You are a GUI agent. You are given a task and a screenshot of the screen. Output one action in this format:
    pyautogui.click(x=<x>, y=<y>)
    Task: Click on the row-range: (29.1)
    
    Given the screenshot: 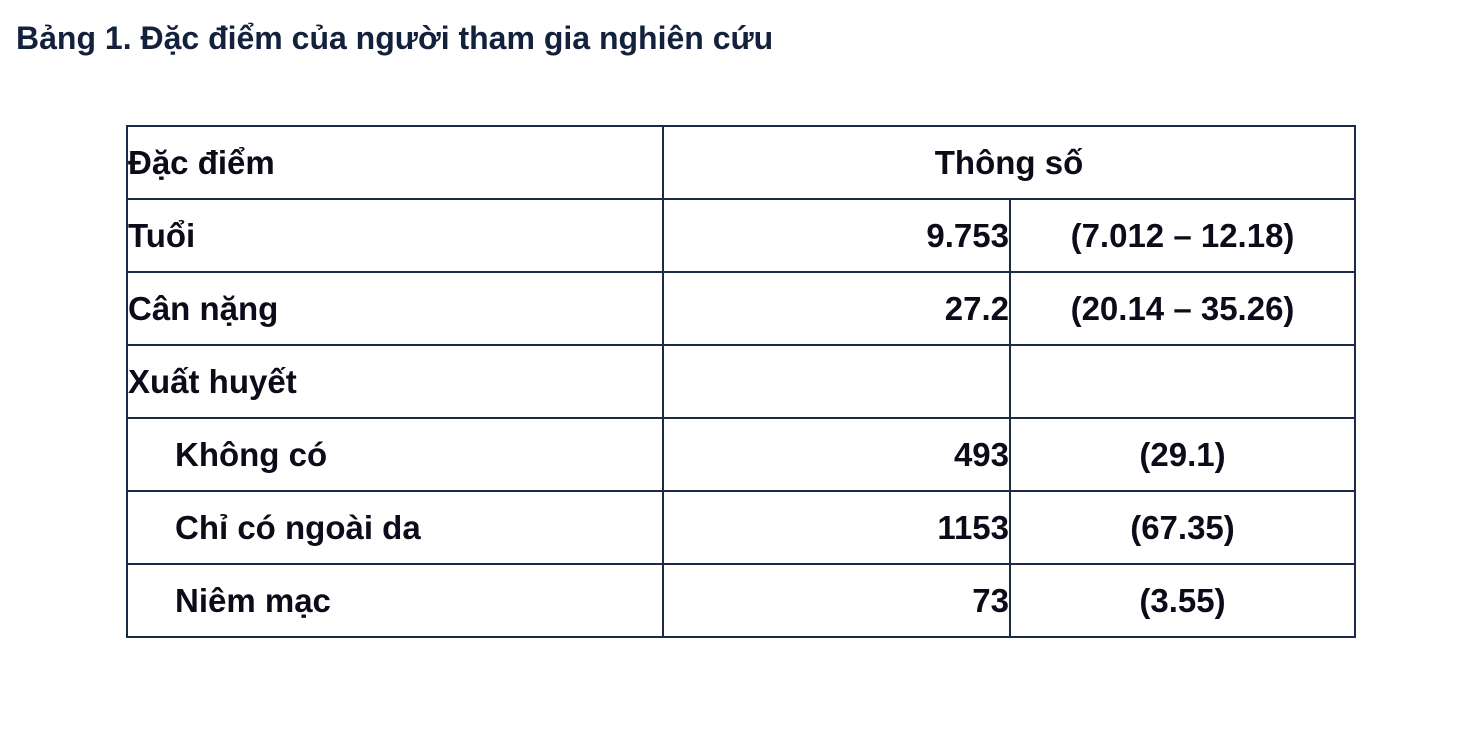 What is the action you would take?
    pyautogui.click(x=1182, y=454)
    